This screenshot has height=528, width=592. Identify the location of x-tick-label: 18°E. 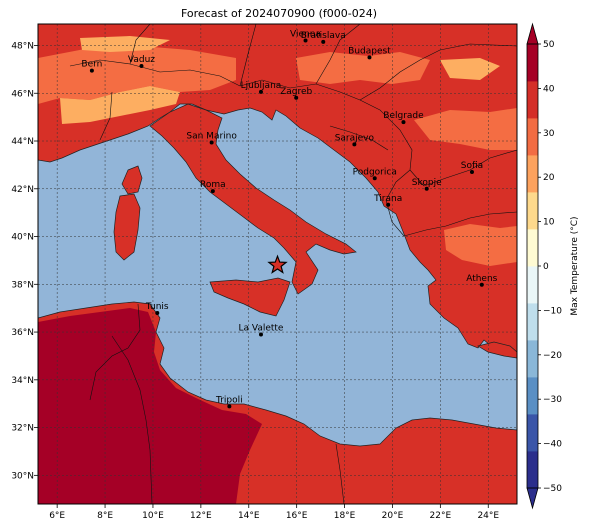
(345, 516).